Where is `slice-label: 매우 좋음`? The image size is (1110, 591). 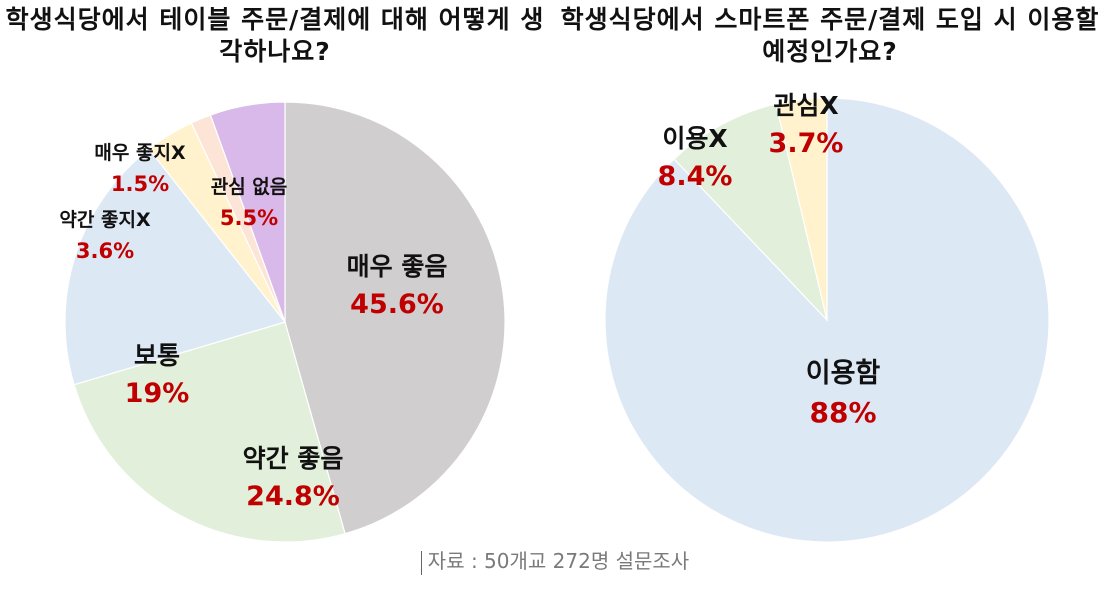
slice-label: 매우 좋음 is located at coordinates (397, 266).